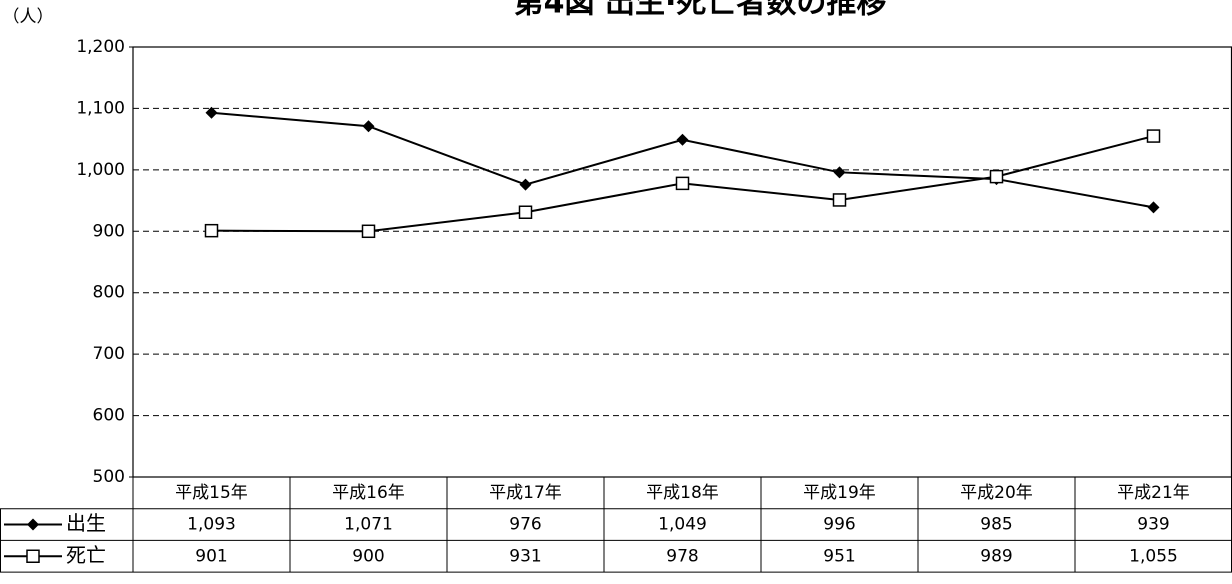 The height and width of the screenshot is (584, 1232). What do you see at coordinates (682, 556) in the screenshot?
I see `data-label: 978` at bounding box center [682, 556].